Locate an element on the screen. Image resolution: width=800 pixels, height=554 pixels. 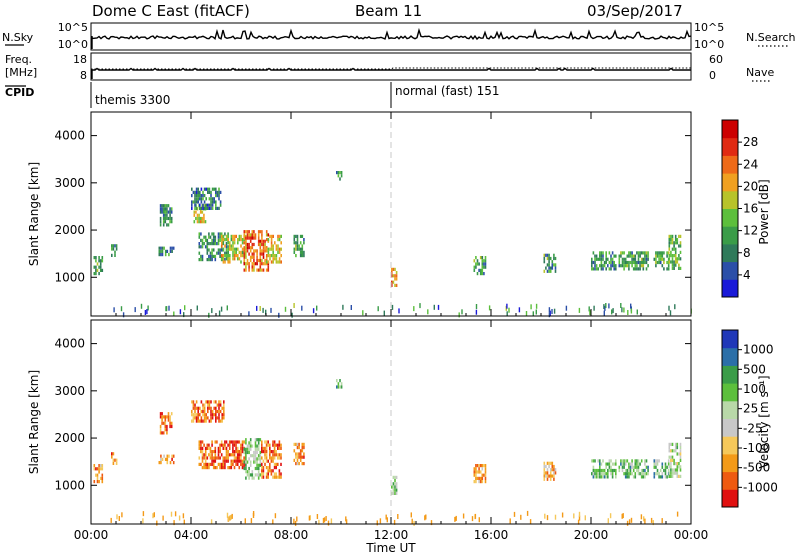
power-ylabel: Slant Range [km] is located at coordinates (34, 214).